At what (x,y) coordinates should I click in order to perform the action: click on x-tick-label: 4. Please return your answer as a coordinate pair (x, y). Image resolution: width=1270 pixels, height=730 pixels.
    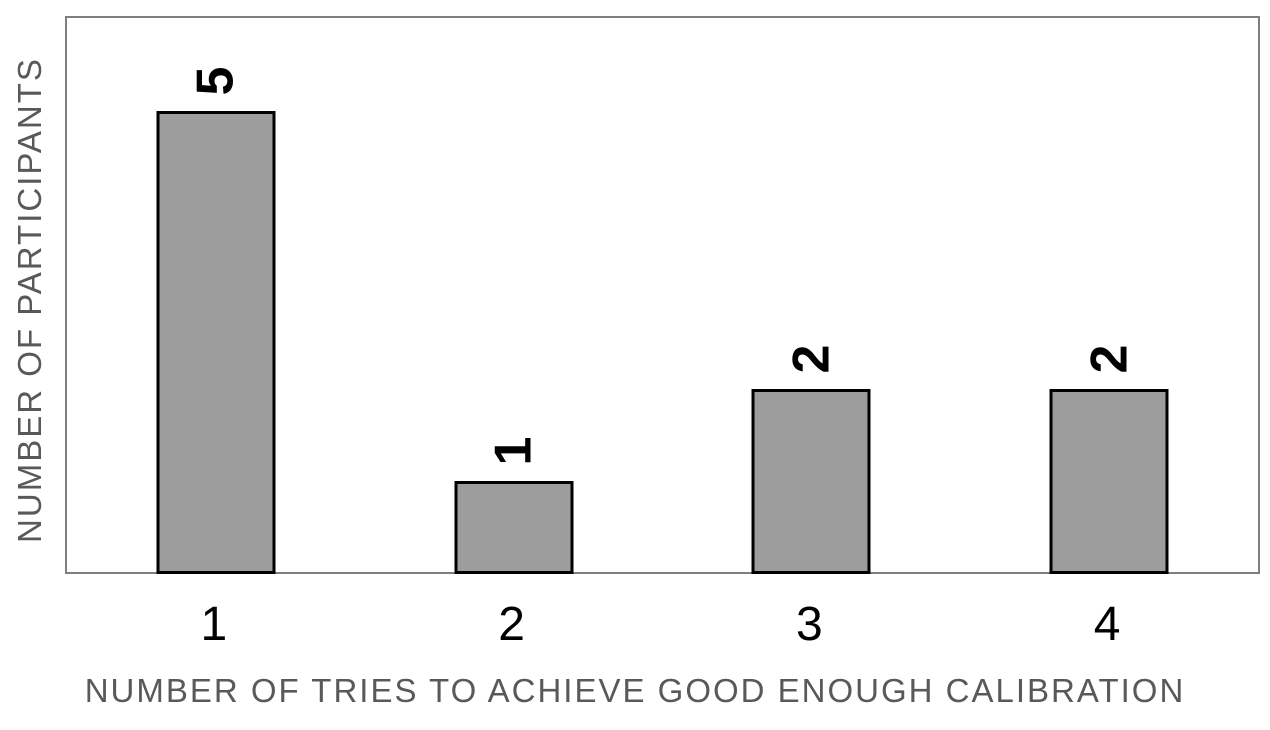
    Looking at the image, I should click on (1107, 624).